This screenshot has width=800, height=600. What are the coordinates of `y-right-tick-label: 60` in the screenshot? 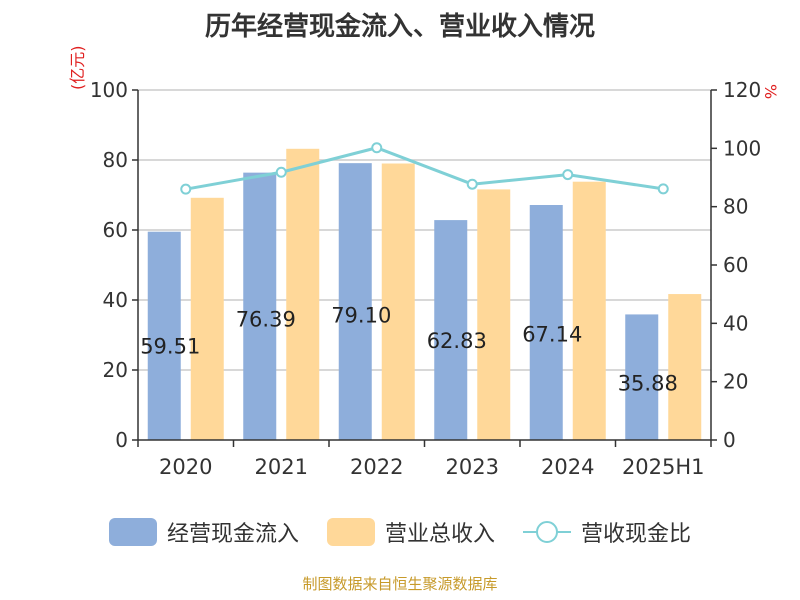 It's located at (735, 265).